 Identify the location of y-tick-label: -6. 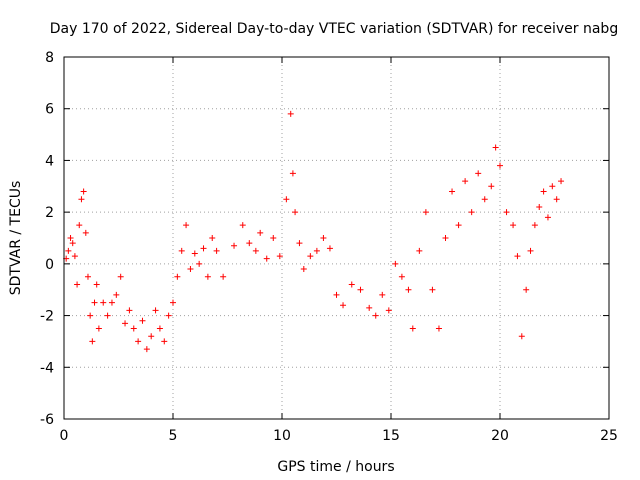
(47, 420).